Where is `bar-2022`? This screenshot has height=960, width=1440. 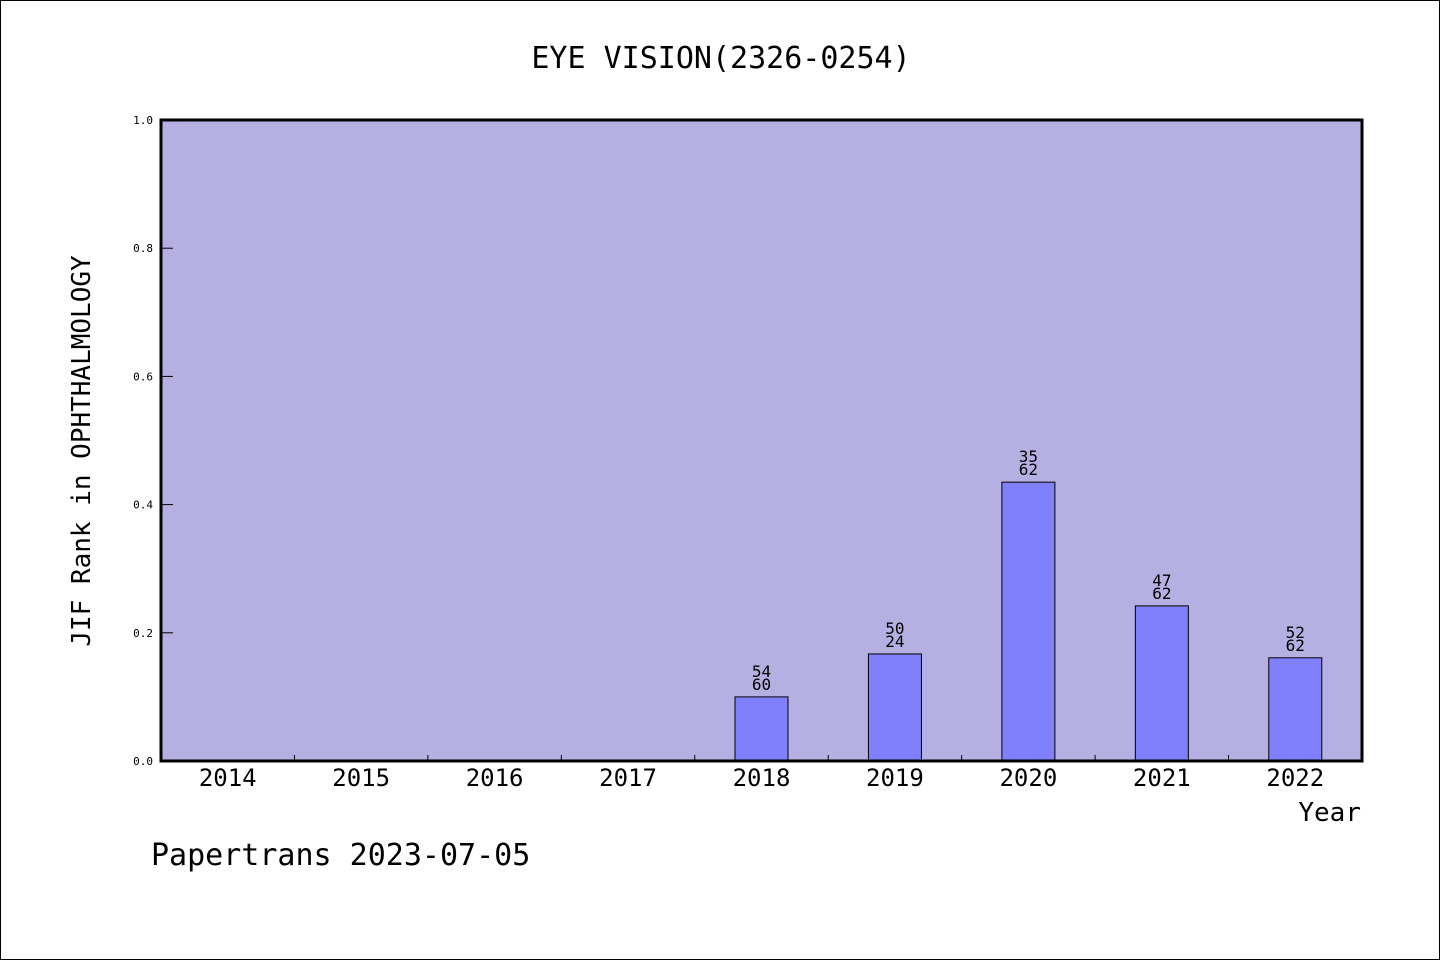 bar-2022 is located at coordinates (1295, 709).